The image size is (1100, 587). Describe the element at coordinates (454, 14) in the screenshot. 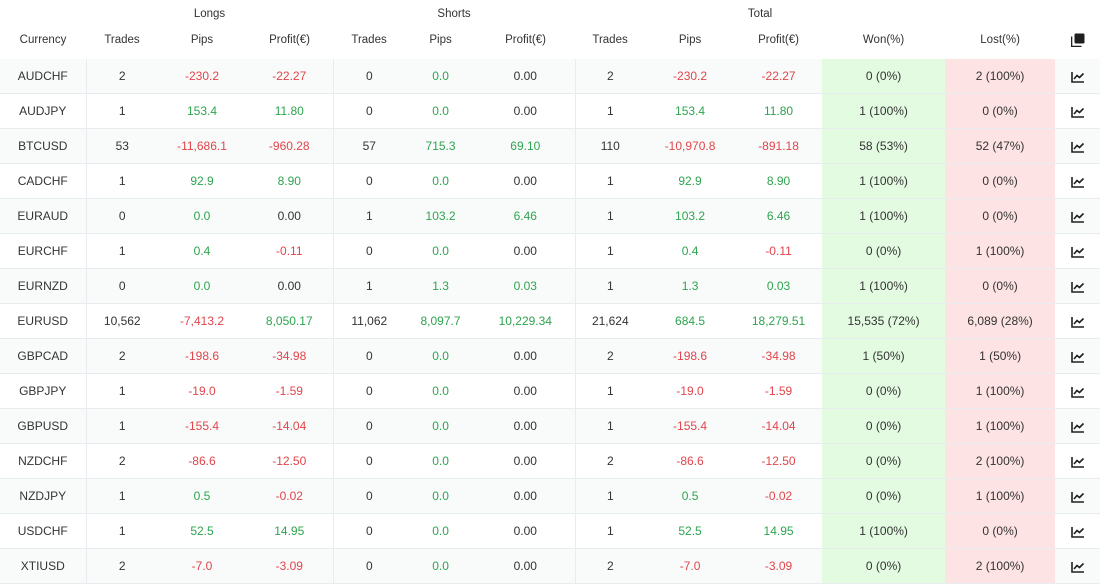

I see `group-shorts: Shorts` at that location.